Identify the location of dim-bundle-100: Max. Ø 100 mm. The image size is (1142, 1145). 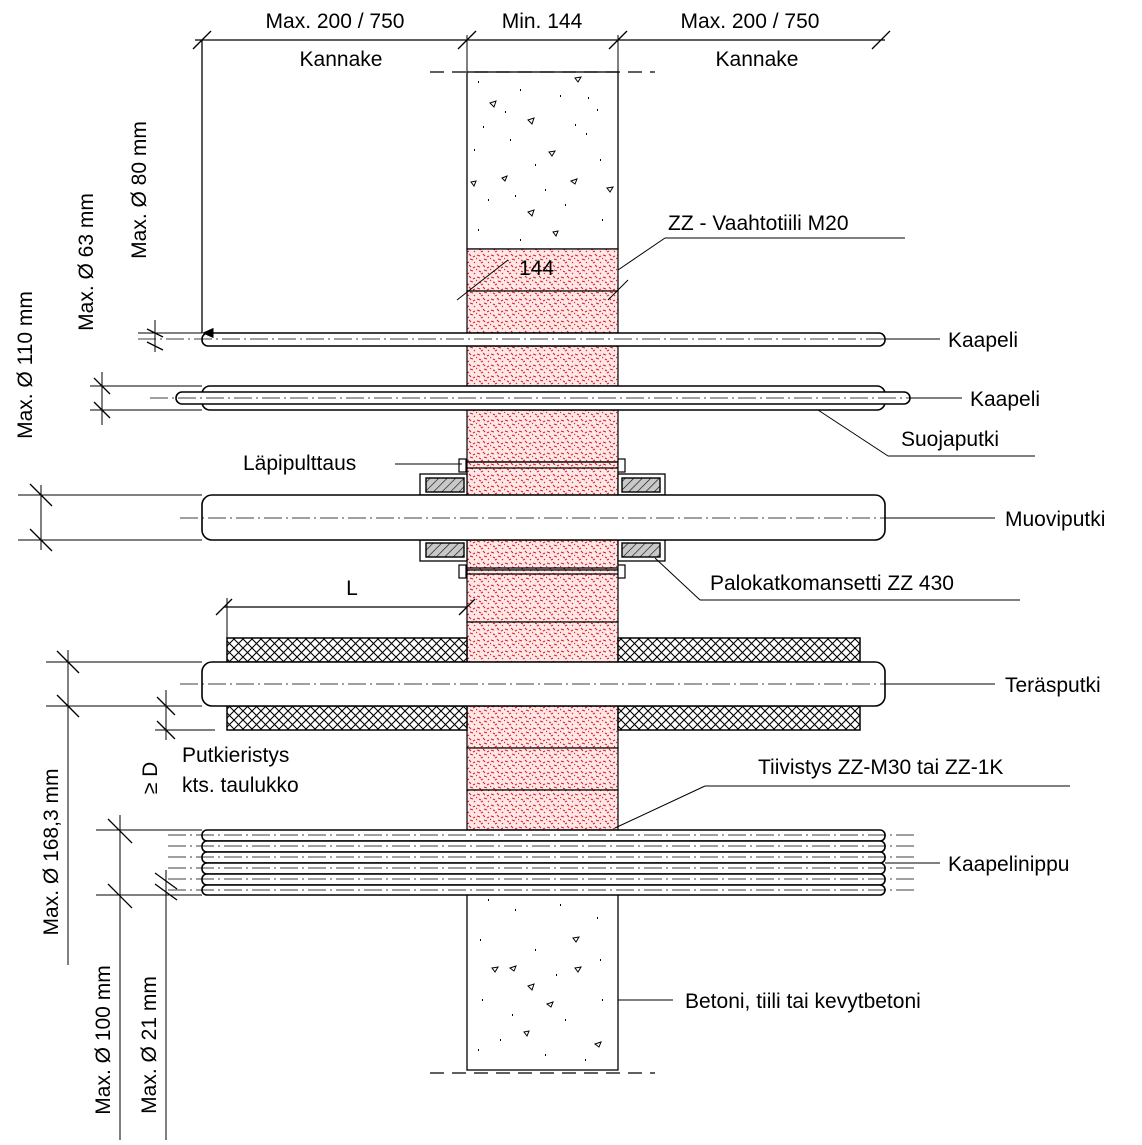
(103, 1039).